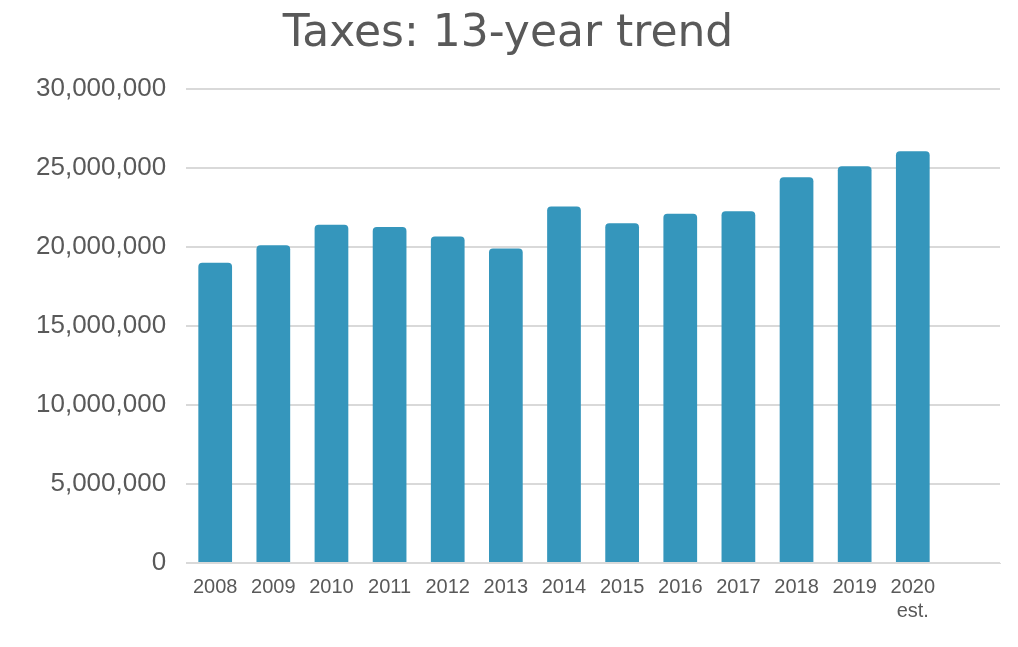 The width and height of the screenshot is (1018, 647). What do you see at coordinates (913, 597) in the screenshot?
I see `x-tick-label: 2020 est.` at bounding box center [913, 597].